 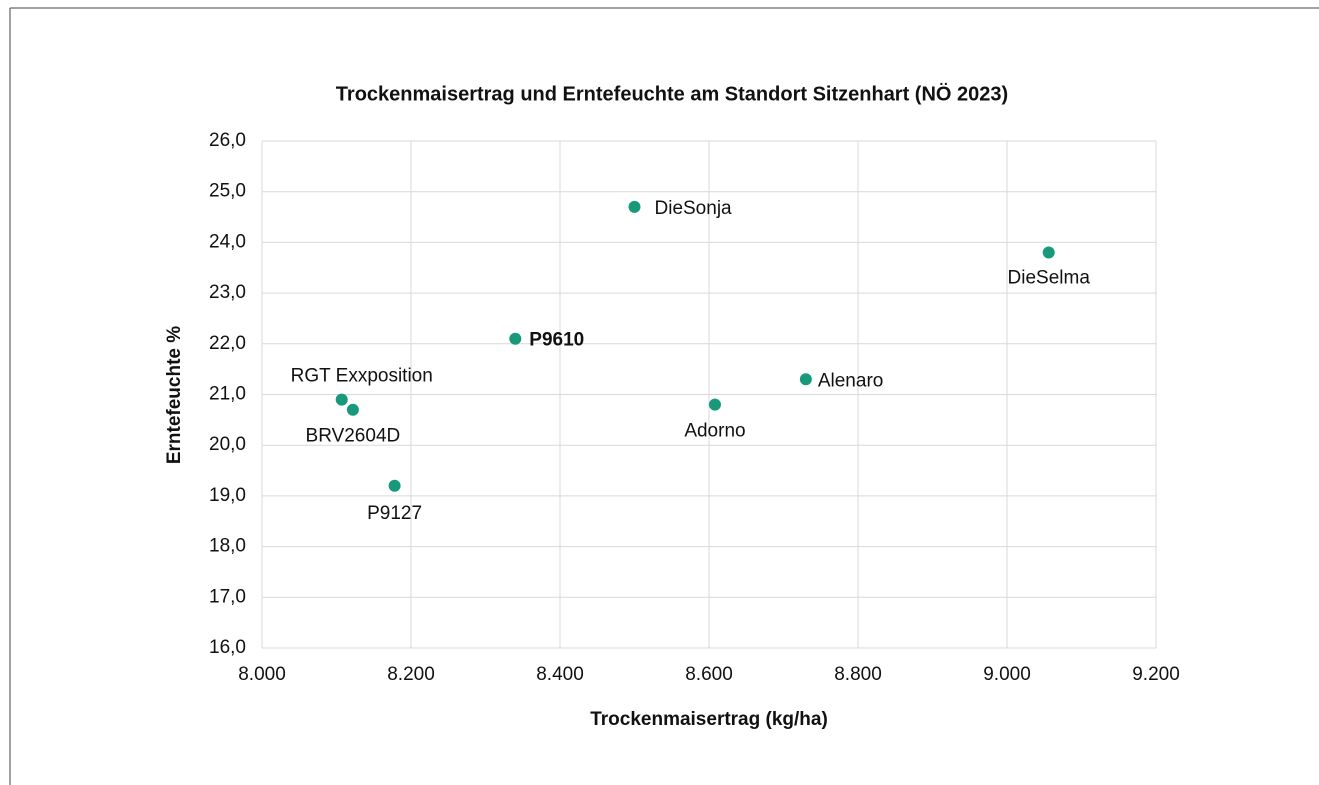 I want to click on x-axis-label: Trockenmaisertrag (kg/ha), so click(x=709, y=719).